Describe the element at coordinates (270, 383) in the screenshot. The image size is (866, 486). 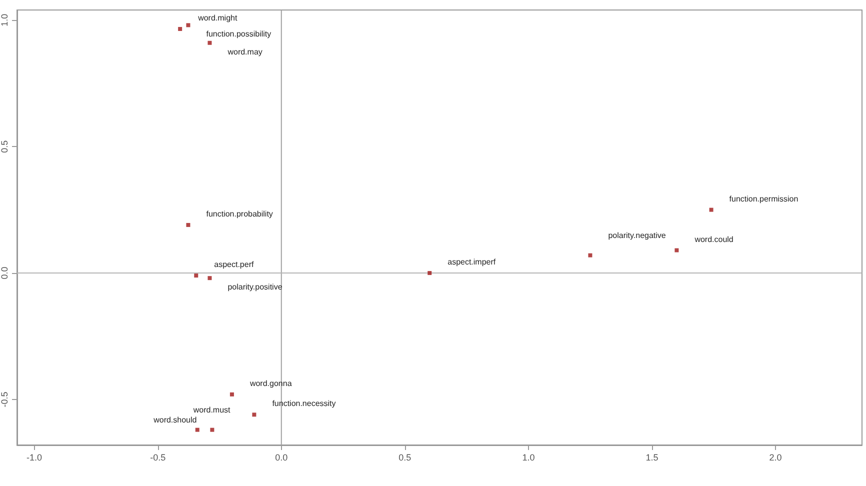
I see `annotation: word.gonna` at that location.